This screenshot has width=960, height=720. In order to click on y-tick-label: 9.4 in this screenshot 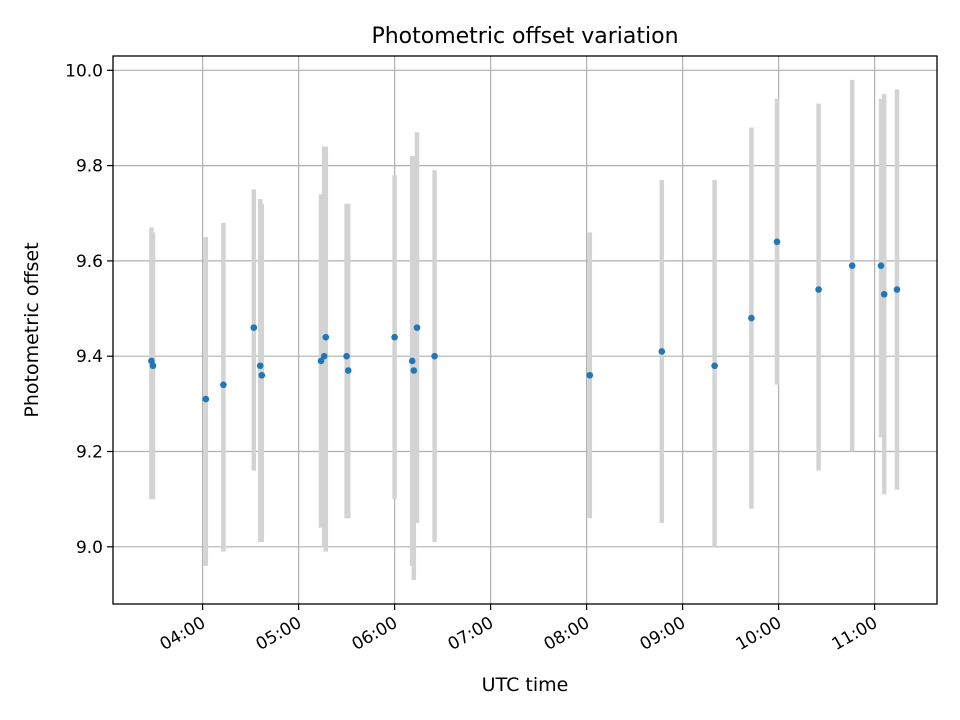, I will do `click(89, 357)`.